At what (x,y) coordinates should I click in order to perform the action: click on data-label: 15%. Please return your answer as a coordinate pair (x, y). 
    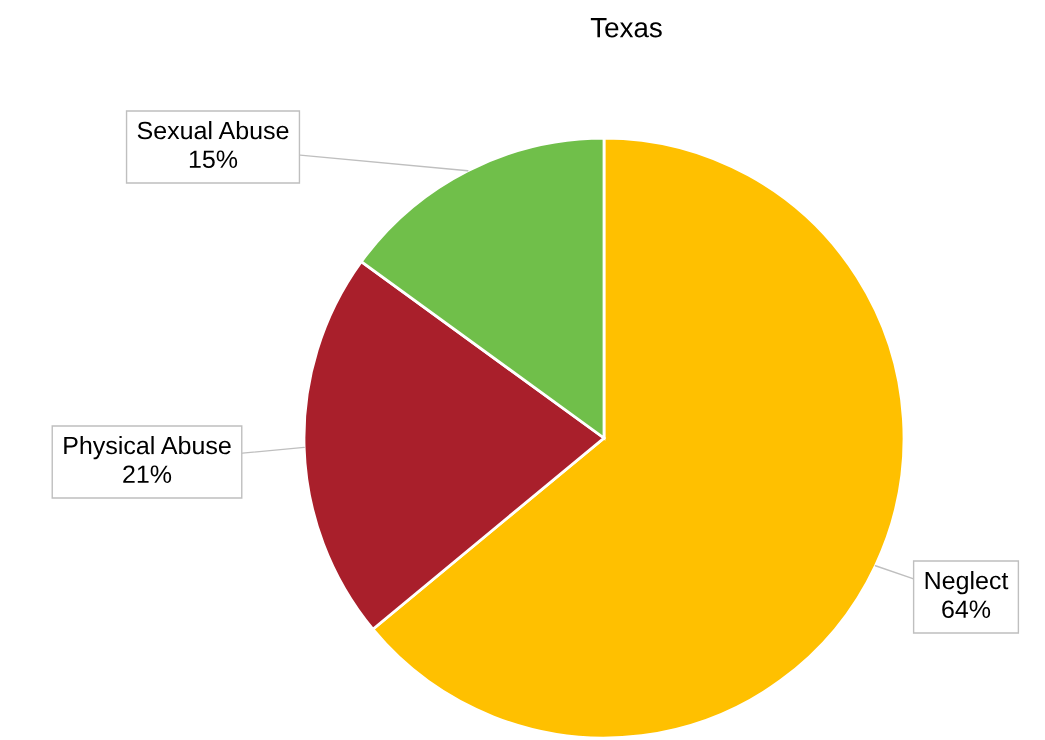
    Looking at the image, I should click on (213, 159).